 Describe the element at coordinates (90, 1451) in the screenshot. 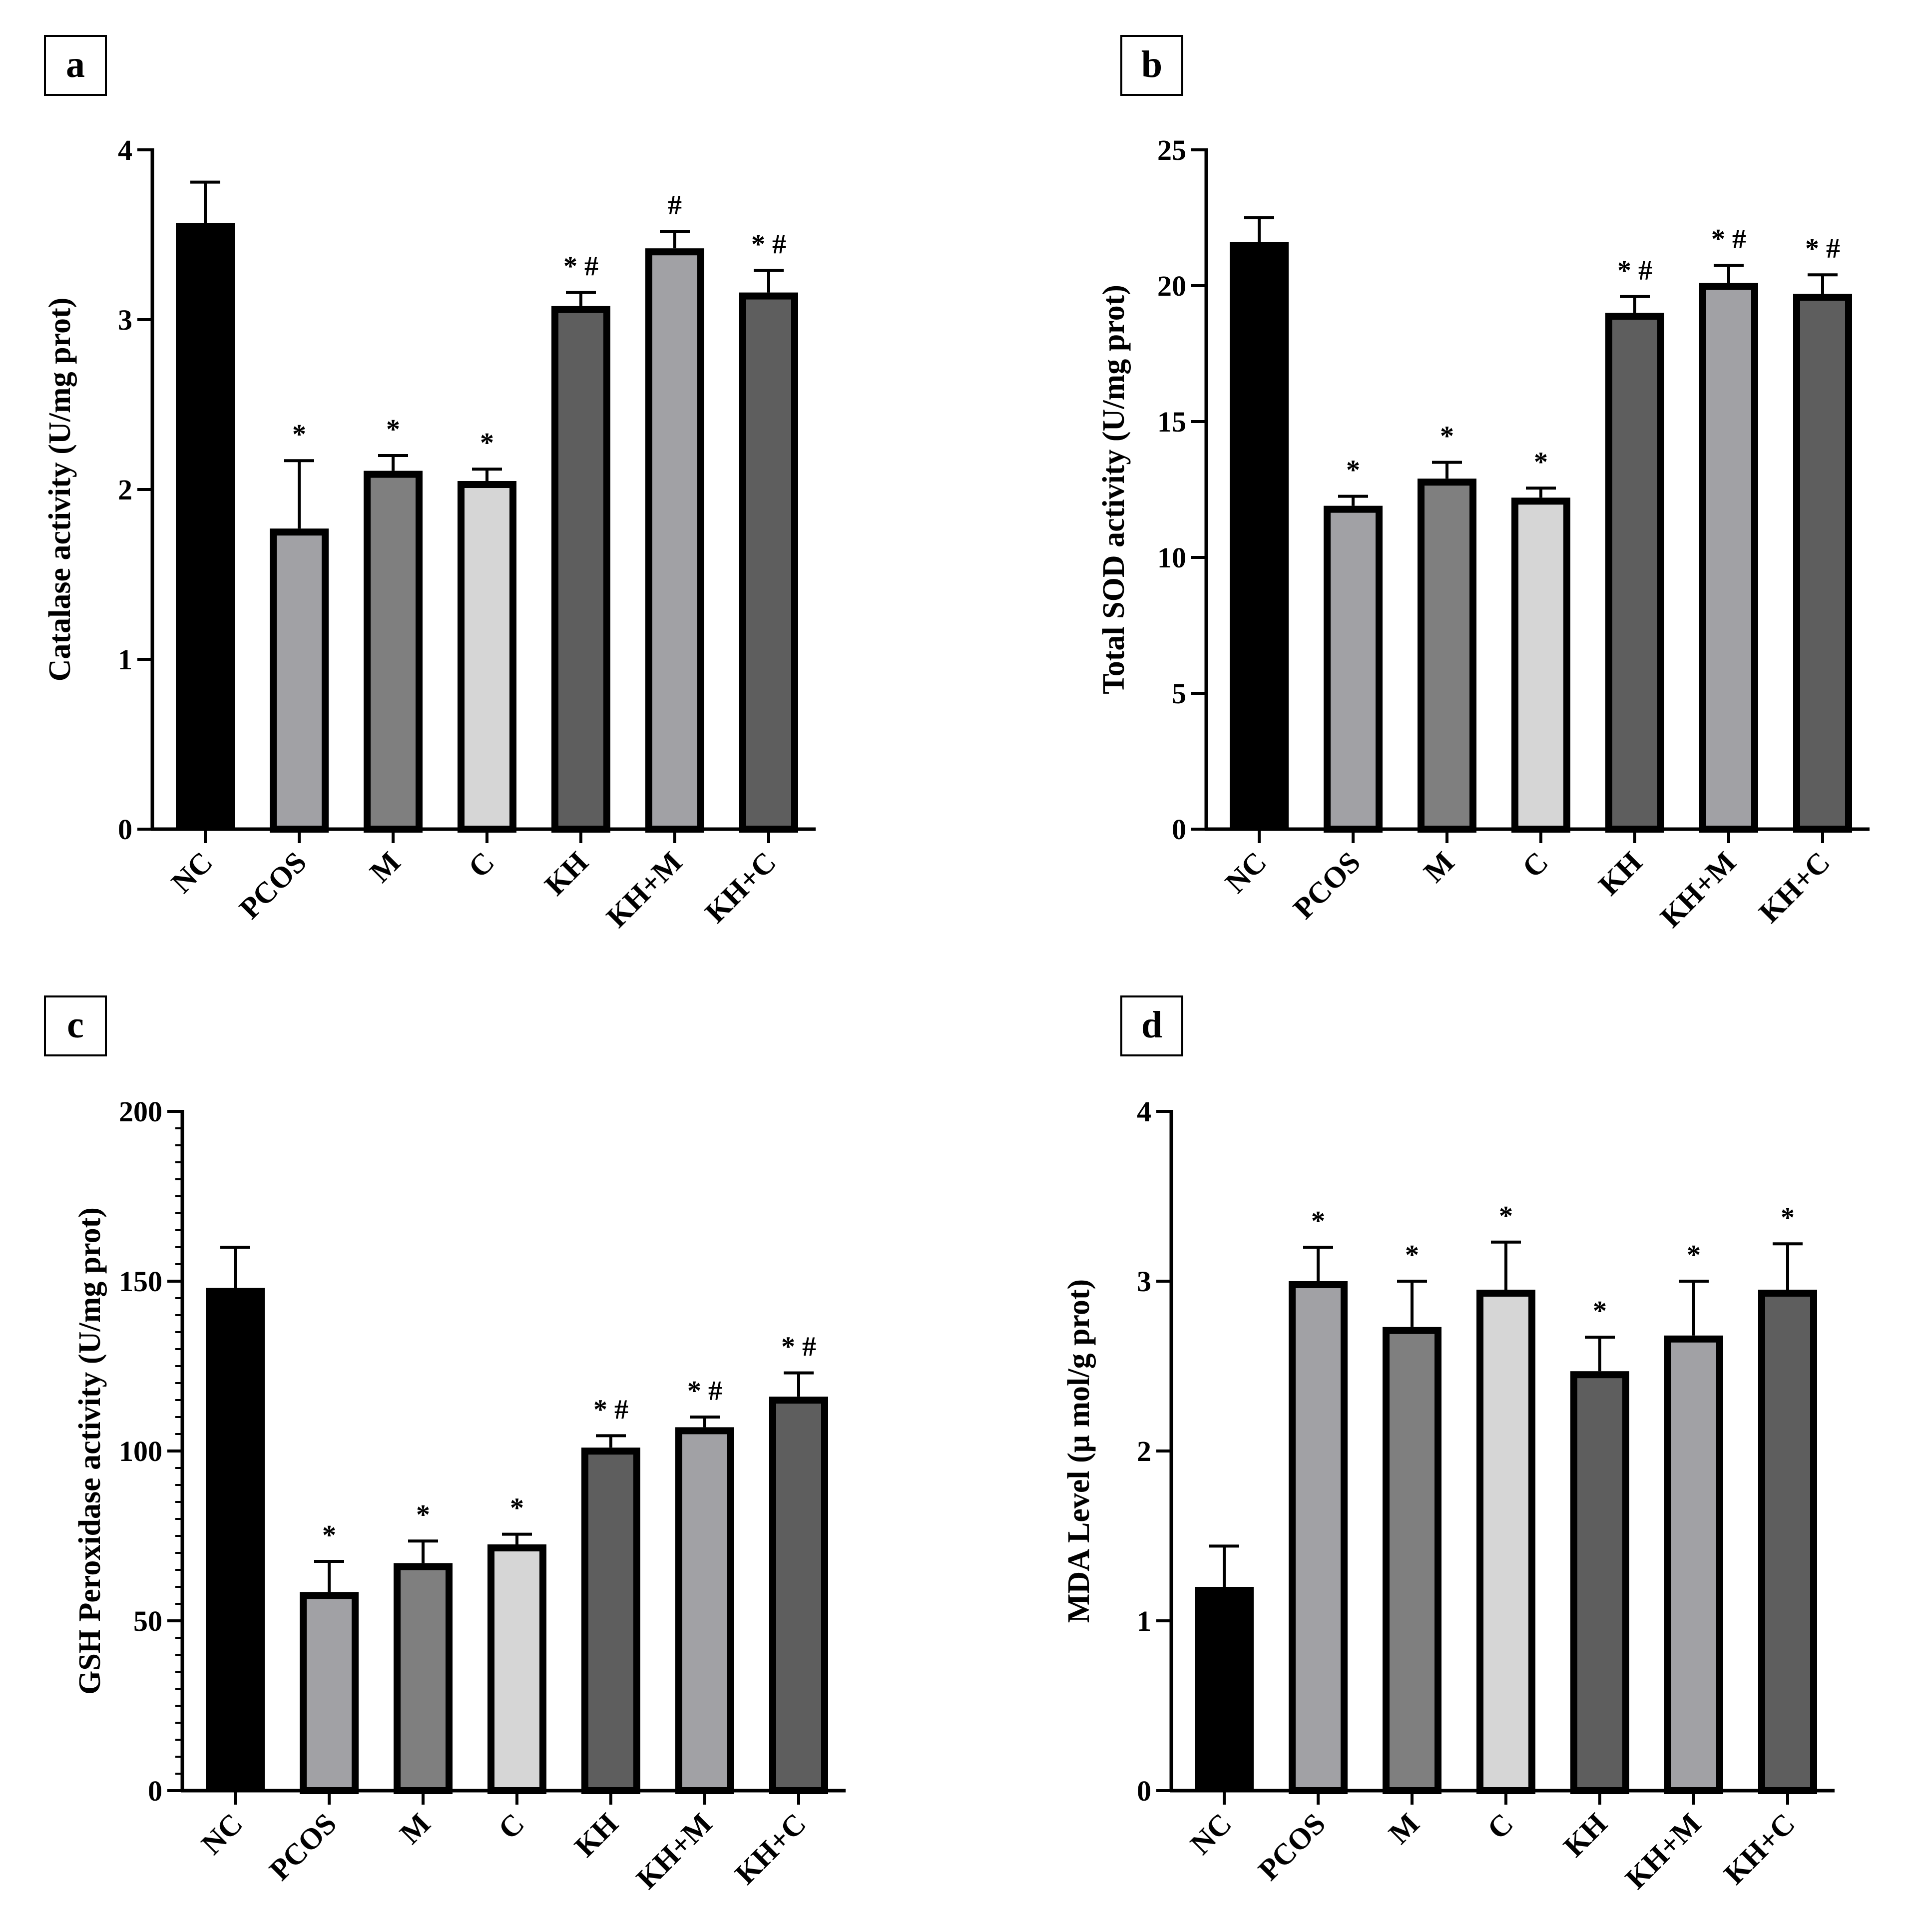

I see `y-axis-title: GSH Peroxidase activity (U/mg prot)` at that location.